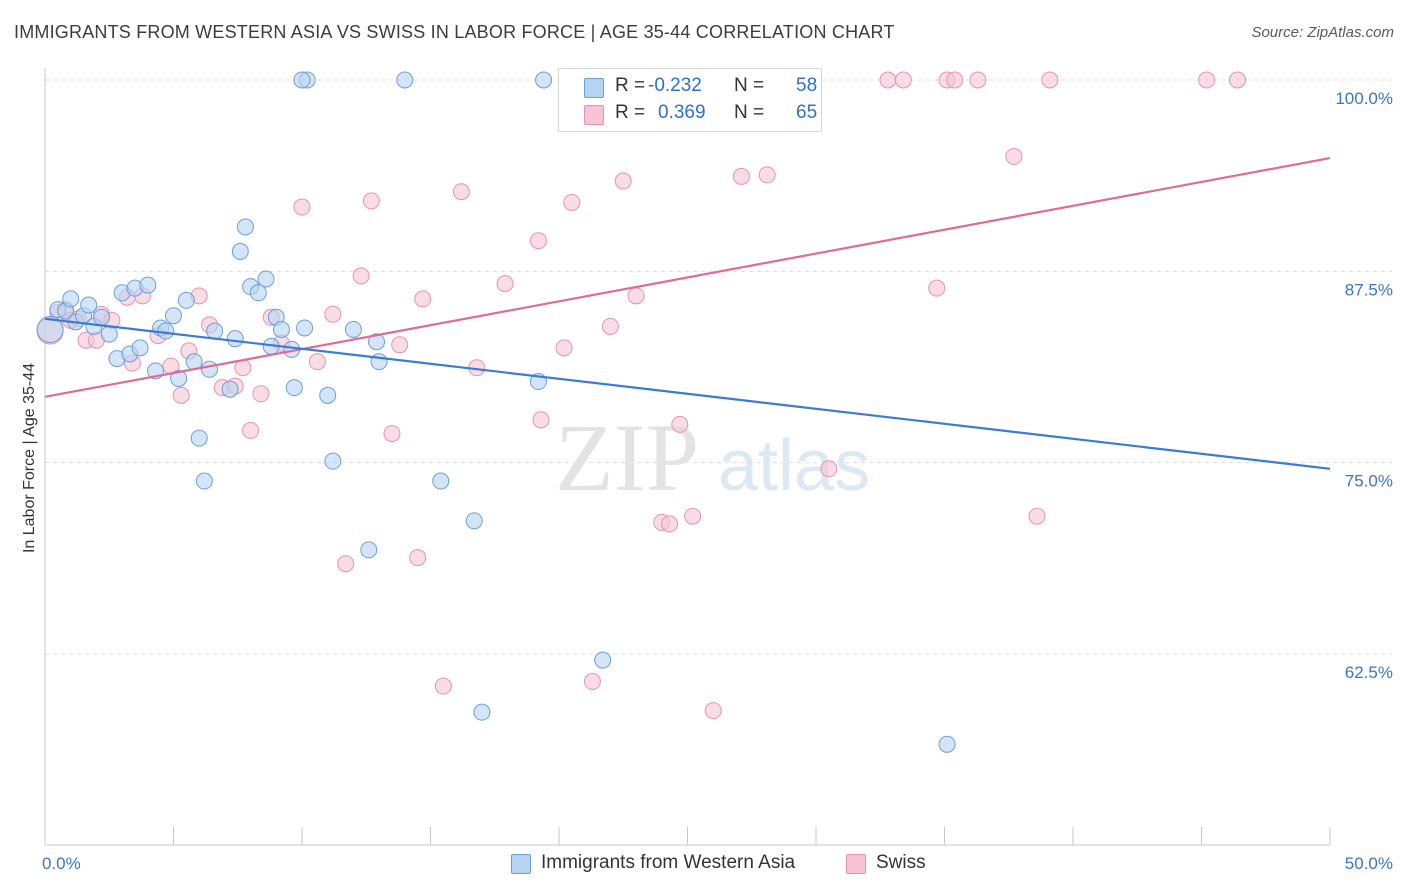 The width and height of the screenshot is (1406, 892). I want to click on bottom-legend-swatch-blue, so click(521, 864).